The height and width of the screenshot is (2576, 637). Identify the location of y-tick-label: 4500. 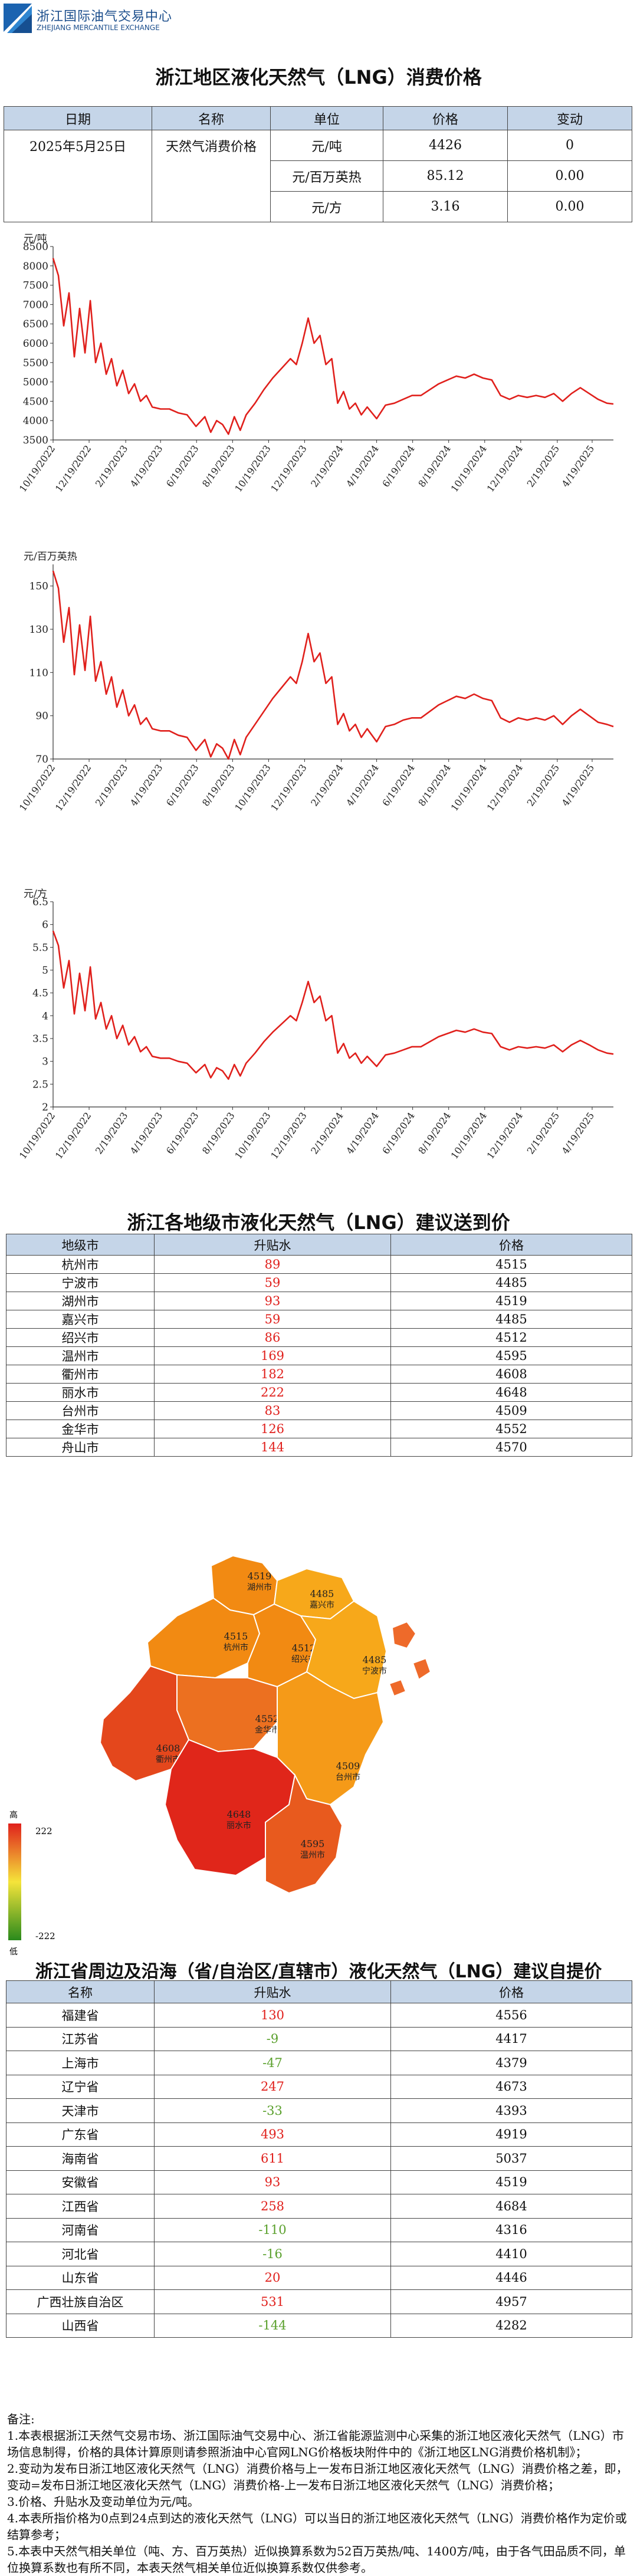
(35, 402).